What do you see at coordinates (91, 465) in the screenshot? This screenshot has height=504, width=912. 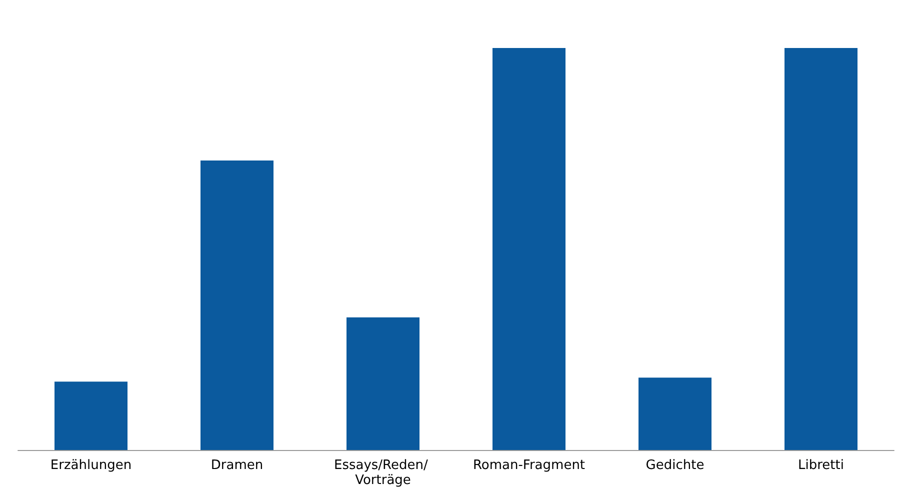 I see `x-tick-label: Erzählungen` at bounding box center [91, 465].